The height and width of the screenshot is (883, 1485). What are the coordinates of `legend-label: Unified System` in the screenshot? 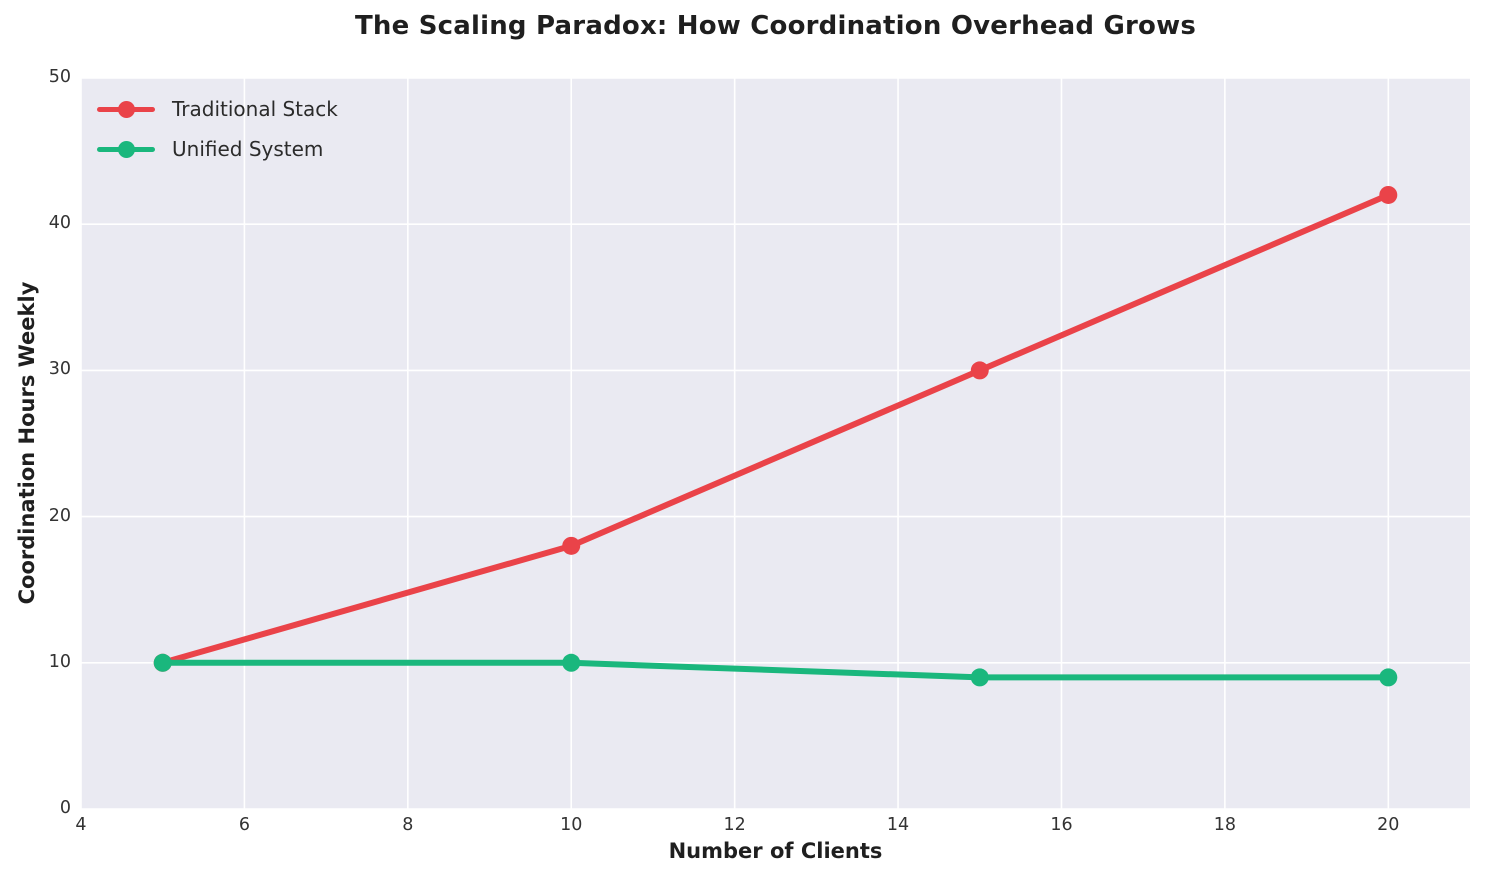 It's located at (248, 149).